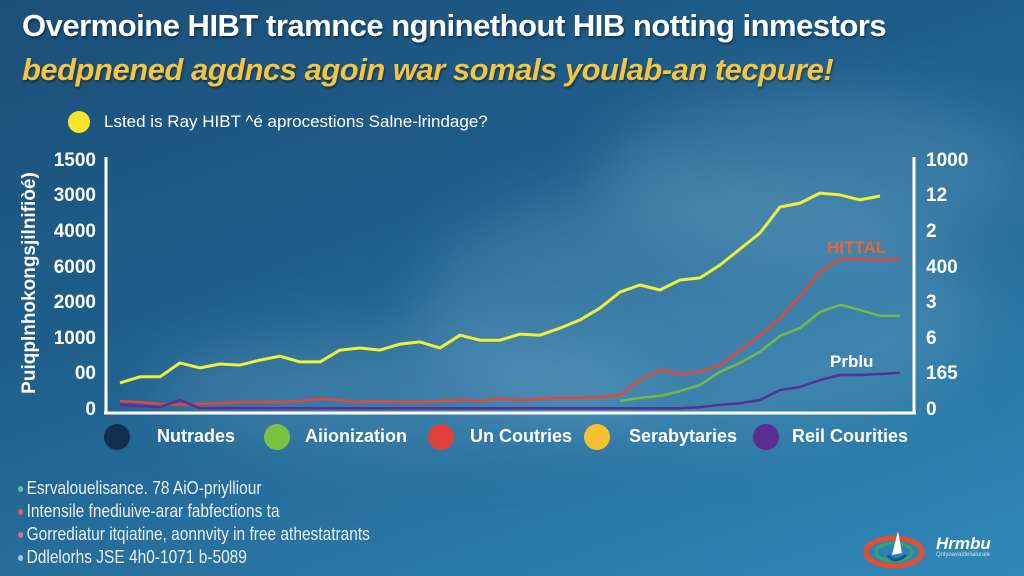  I want to click on annotation-hittal: HITTAL, so click(857, 247).